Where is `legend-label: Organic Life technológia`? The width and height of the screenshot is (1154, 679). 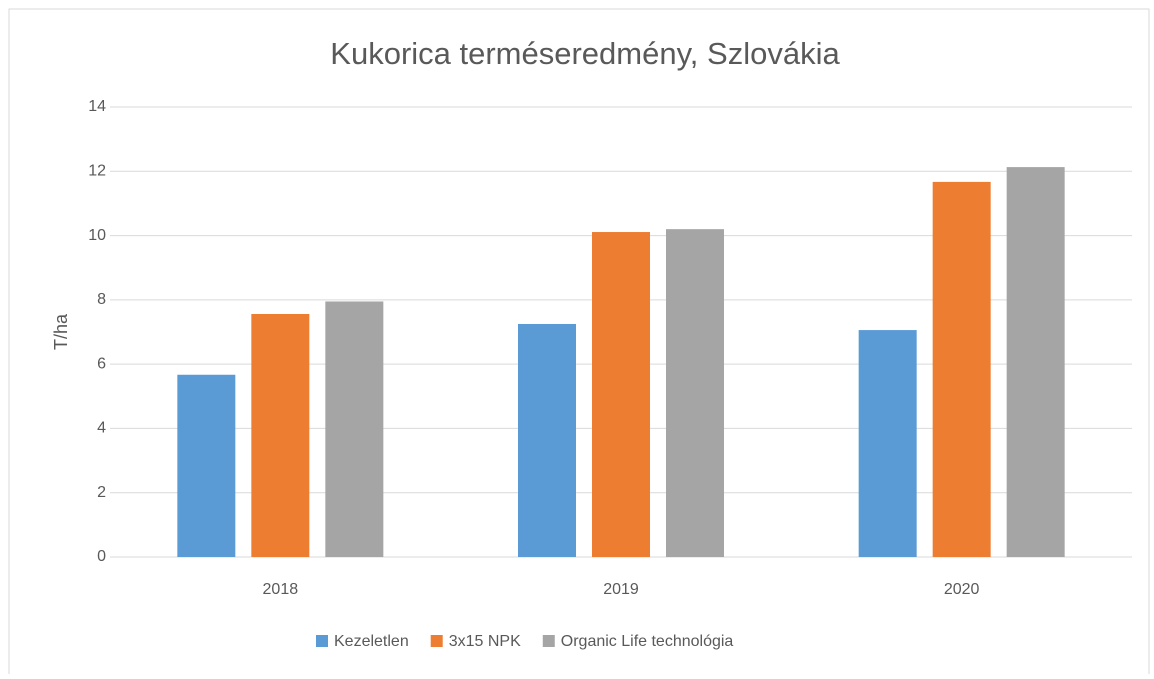
legend-label: Organic Life technológia is located at coordinates (647, 641).